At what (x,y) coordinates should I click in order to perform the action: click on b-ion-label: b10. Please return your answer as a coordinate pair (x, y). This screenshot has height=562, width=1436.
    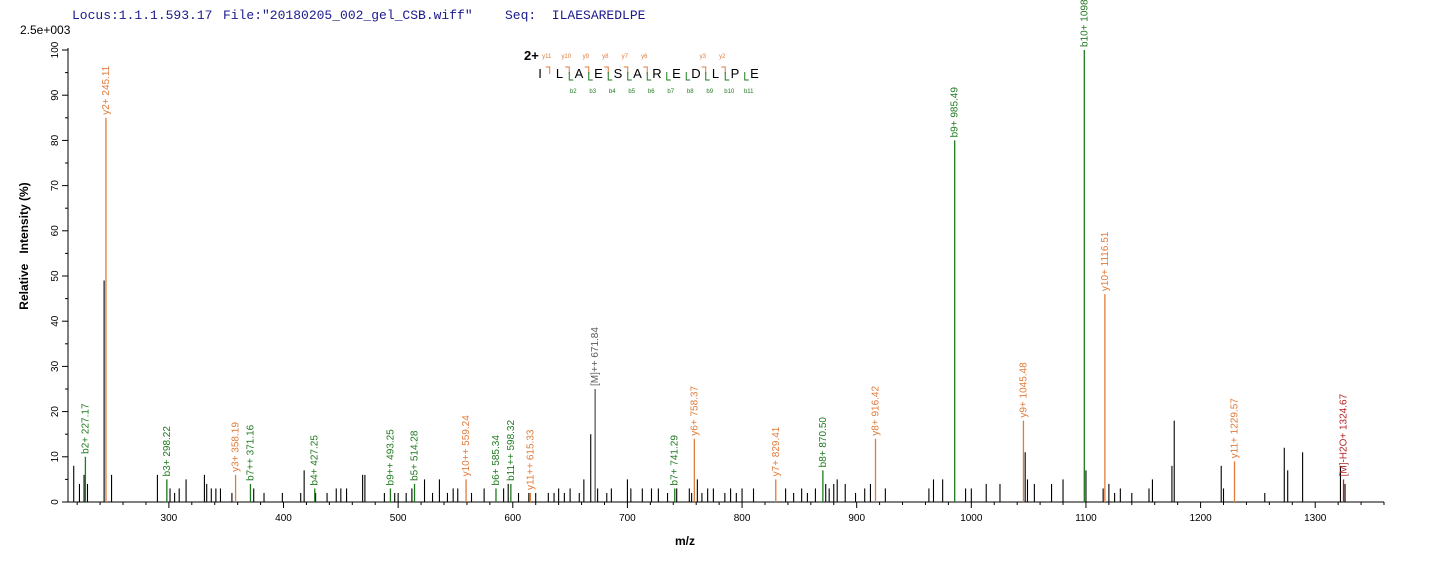
    Looking at the image, I should click on (729, 92).